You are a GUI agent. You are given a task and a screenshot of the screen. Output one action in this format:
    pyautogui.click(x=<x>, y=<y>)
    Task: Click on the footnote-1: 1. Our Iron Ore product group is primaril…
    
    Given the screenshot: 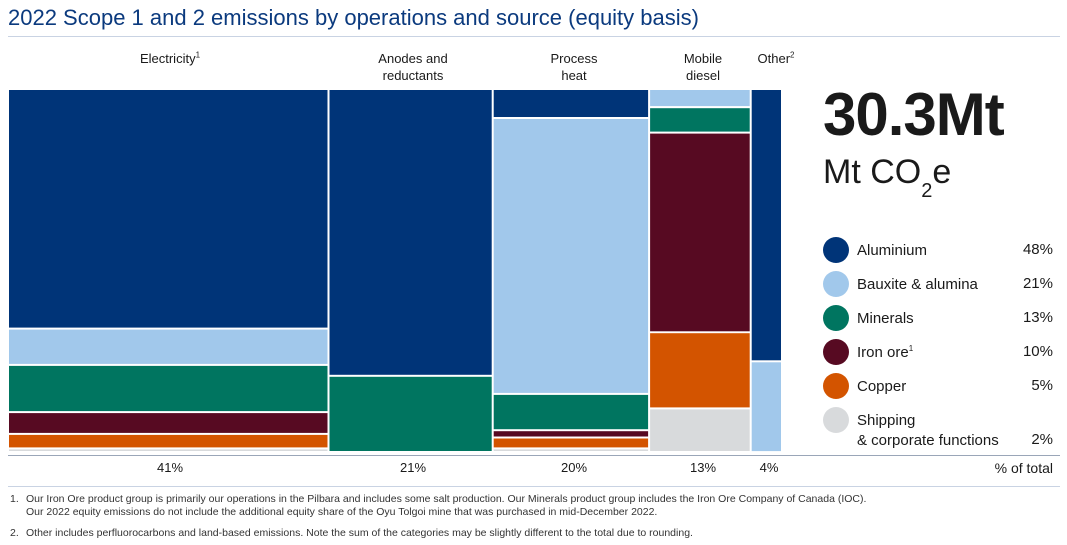 What is the action you would take?
    pyautogui.click(x=438, y=505)
    